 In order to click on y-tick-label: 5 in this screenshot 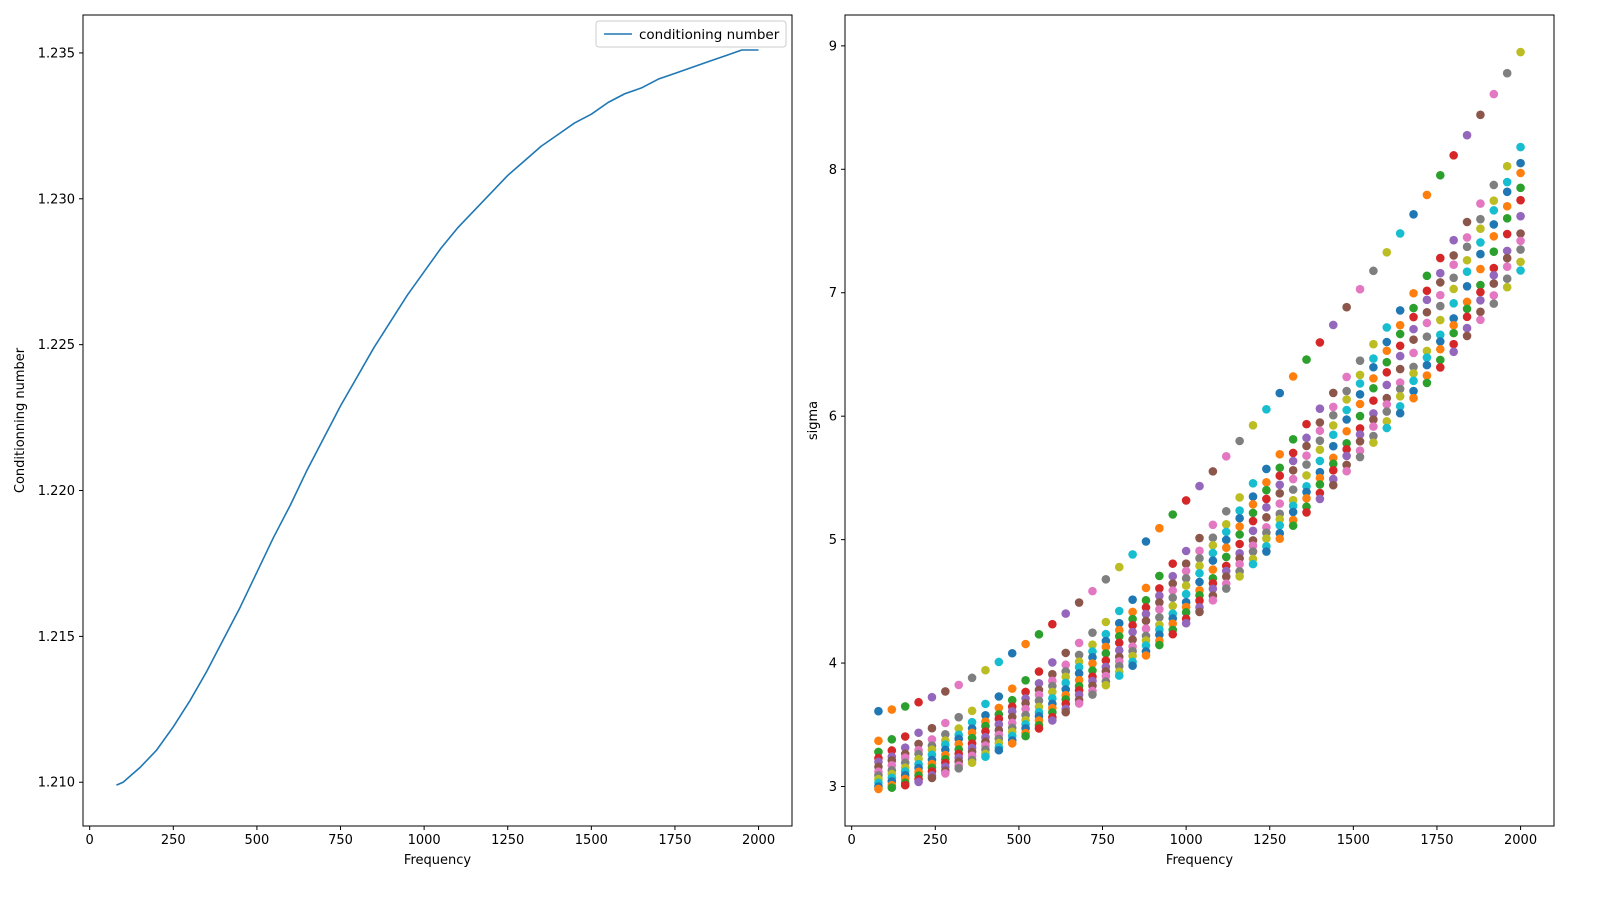, I will do `click(833, 540)`.